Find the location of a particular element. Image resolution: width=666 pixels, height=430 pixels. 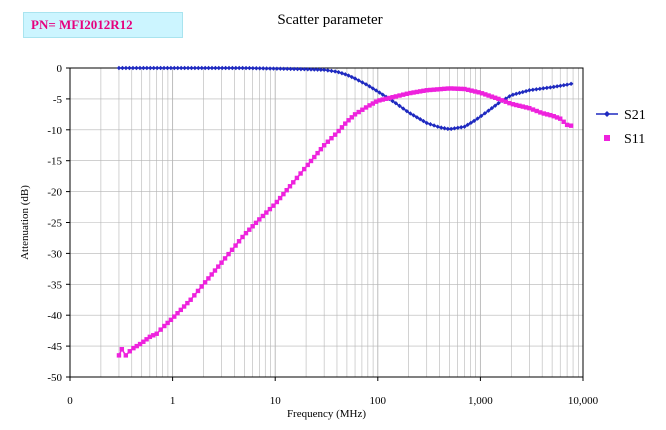

series-s21 is located at coordinates (345, 98).